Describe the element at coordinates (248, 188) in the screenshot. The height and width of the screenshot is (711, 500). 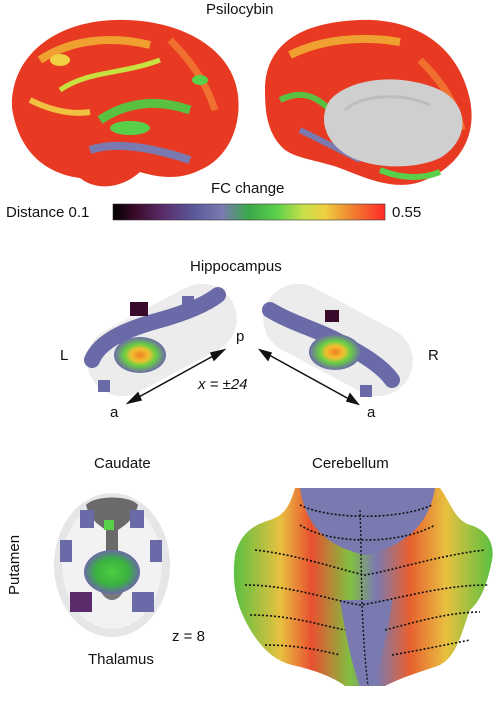
I see `colorbar-title: FC change` at that location.